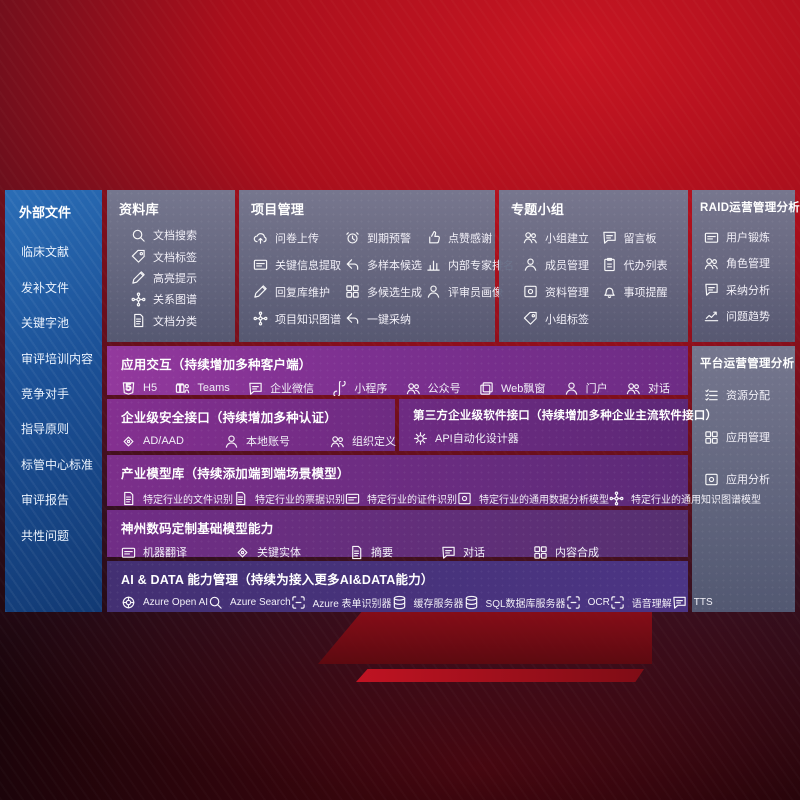  What do you see at coordinates (128, 602) in the screenshot?
I see `azure-openai-icon` at bounding box center [128, 602].